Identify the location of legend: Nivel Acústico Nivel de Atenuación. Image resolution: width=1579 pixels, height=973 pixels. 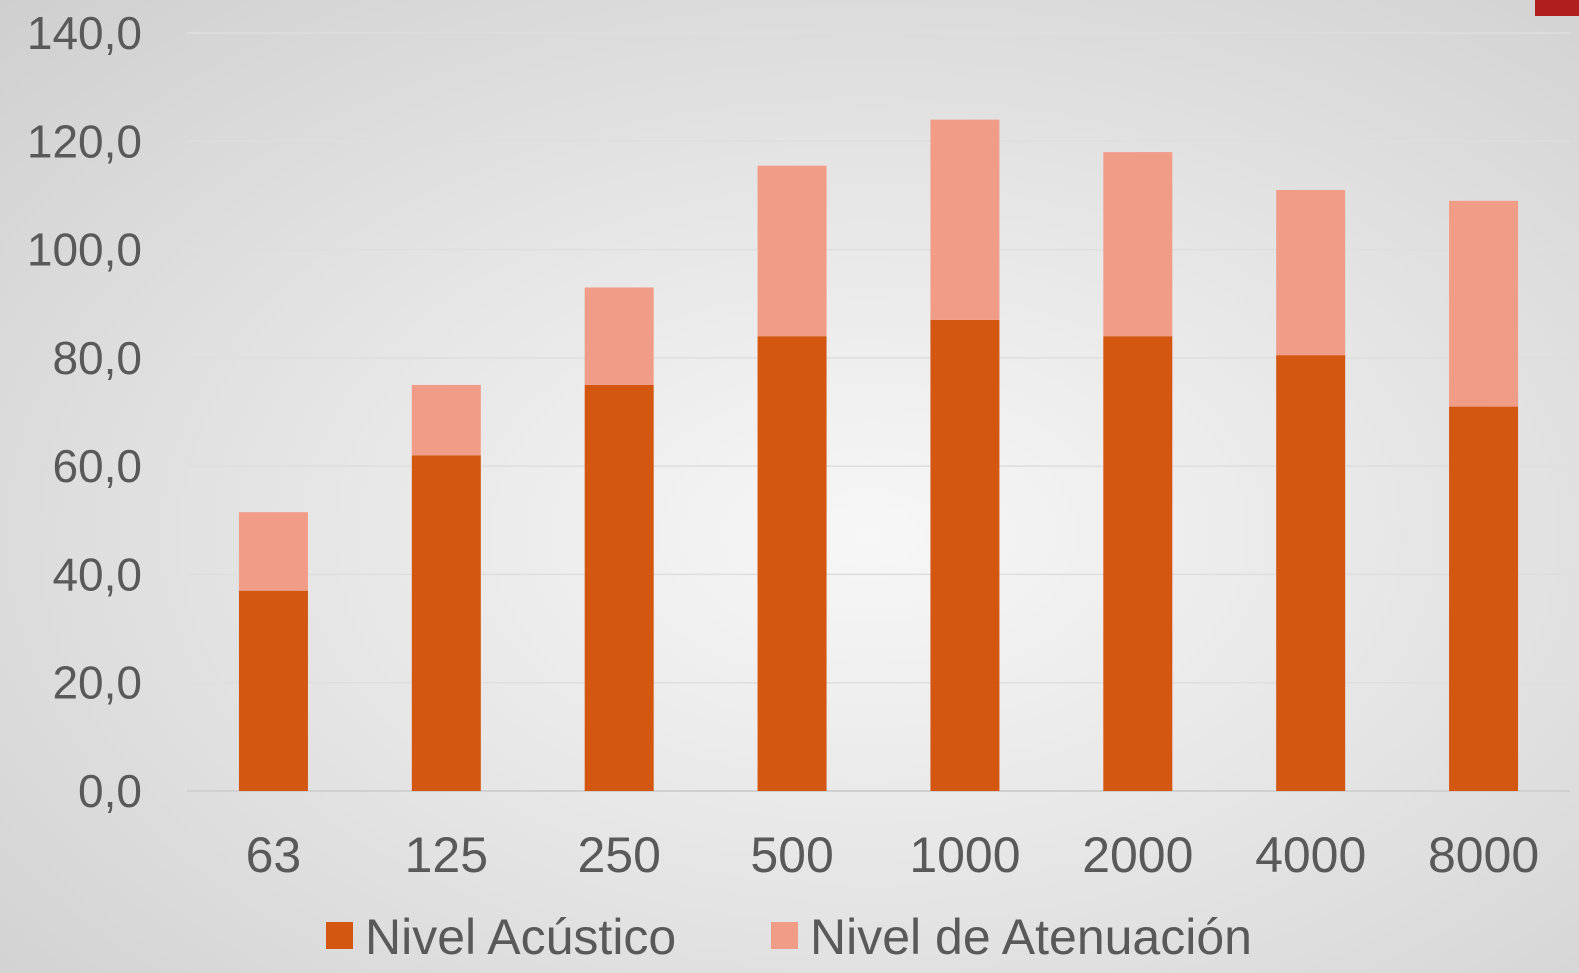
(789, 937).